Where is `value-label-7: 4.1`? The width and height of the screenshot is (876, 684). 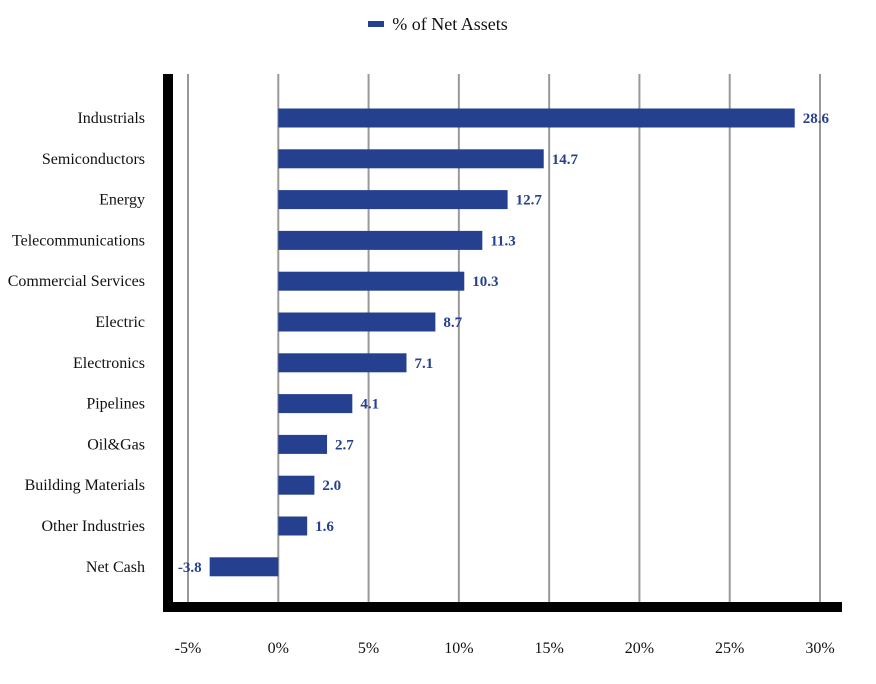
value-label-7: 4.1 is located at coordinates (369, 405).